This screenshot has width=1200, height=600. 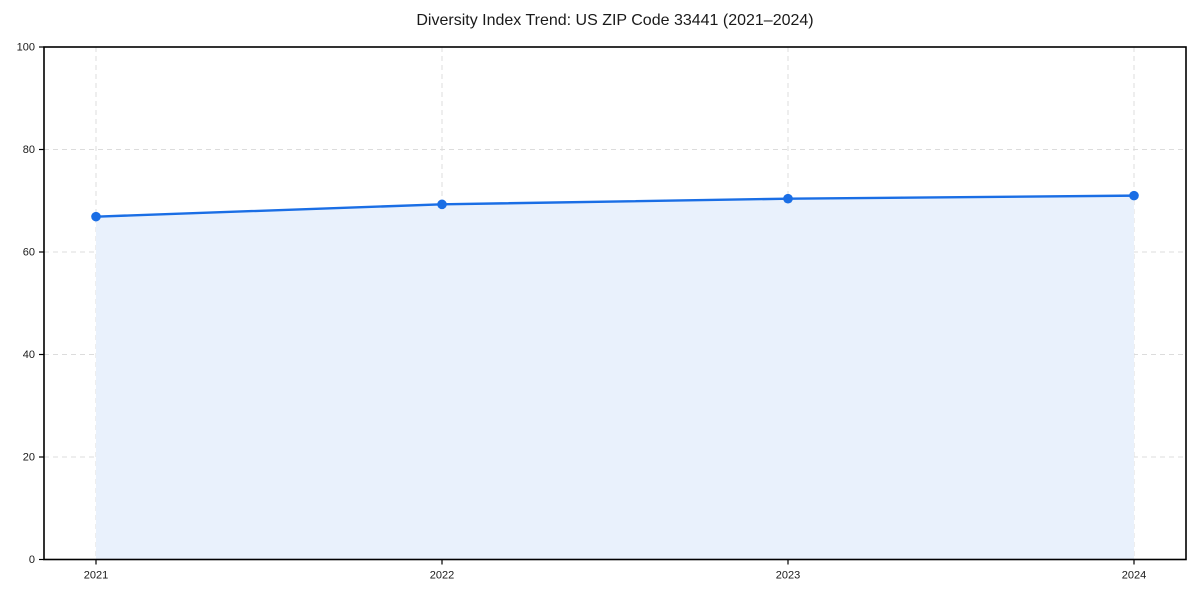 What do you see at coordinates (29, 150) in the screenshot?
I see `y-tick-label: 80` at bounding box center [29, 150].